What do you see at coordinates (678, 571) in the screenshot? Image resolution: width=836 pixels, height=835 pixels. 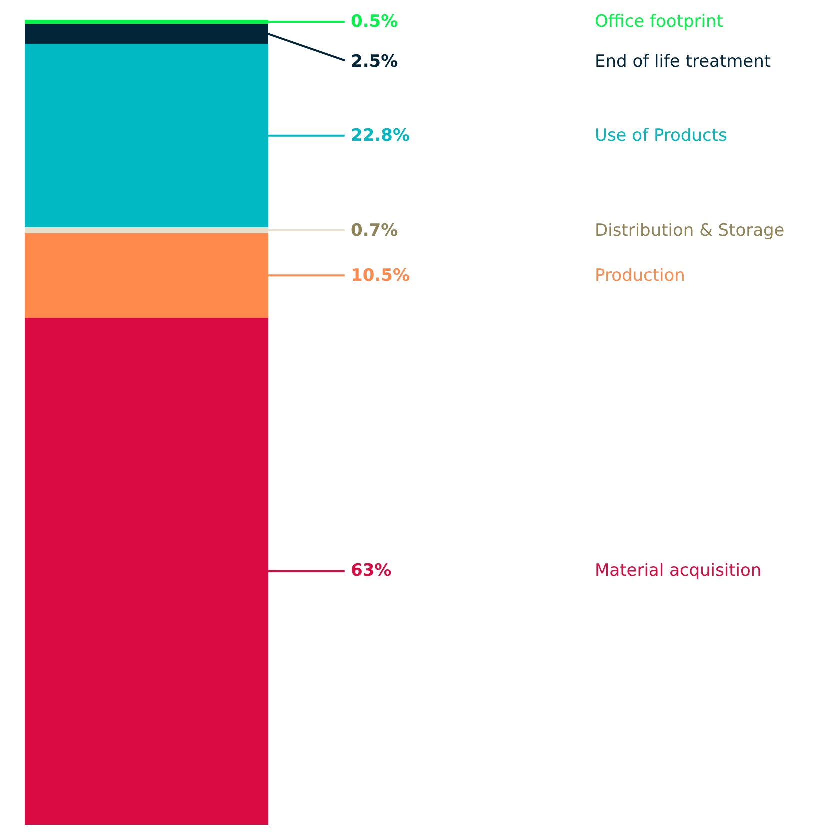 I see `text: Material acquisition` at bounding box center [678, 571].